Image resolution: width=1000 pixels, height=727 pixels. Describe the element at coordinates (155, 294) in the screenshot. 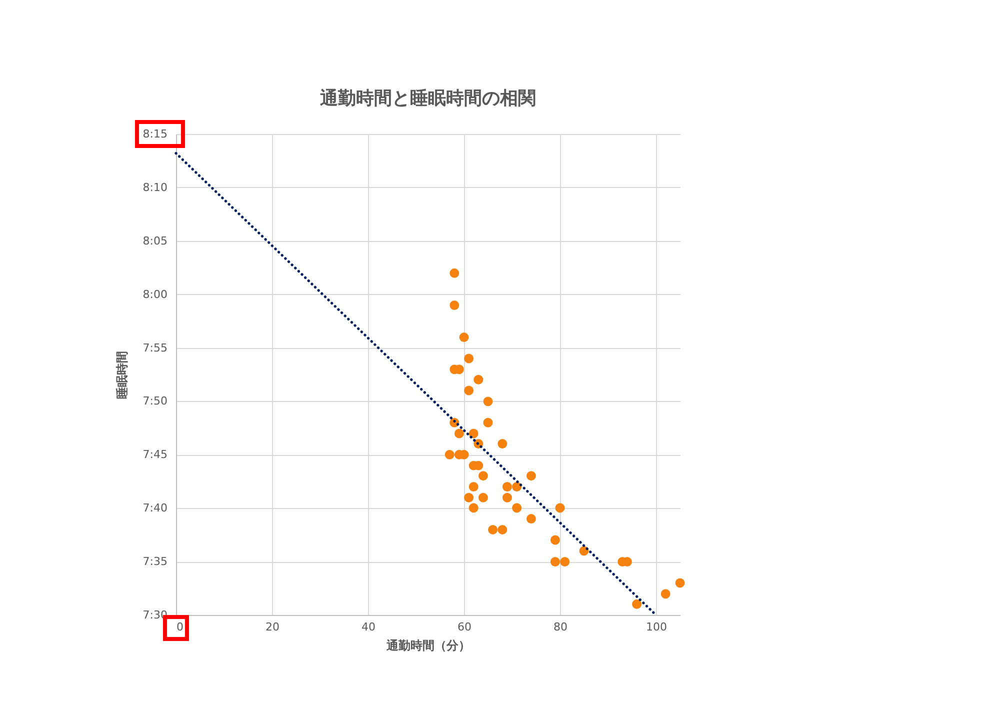

I see `y-tick-label: 8:00` at that location.